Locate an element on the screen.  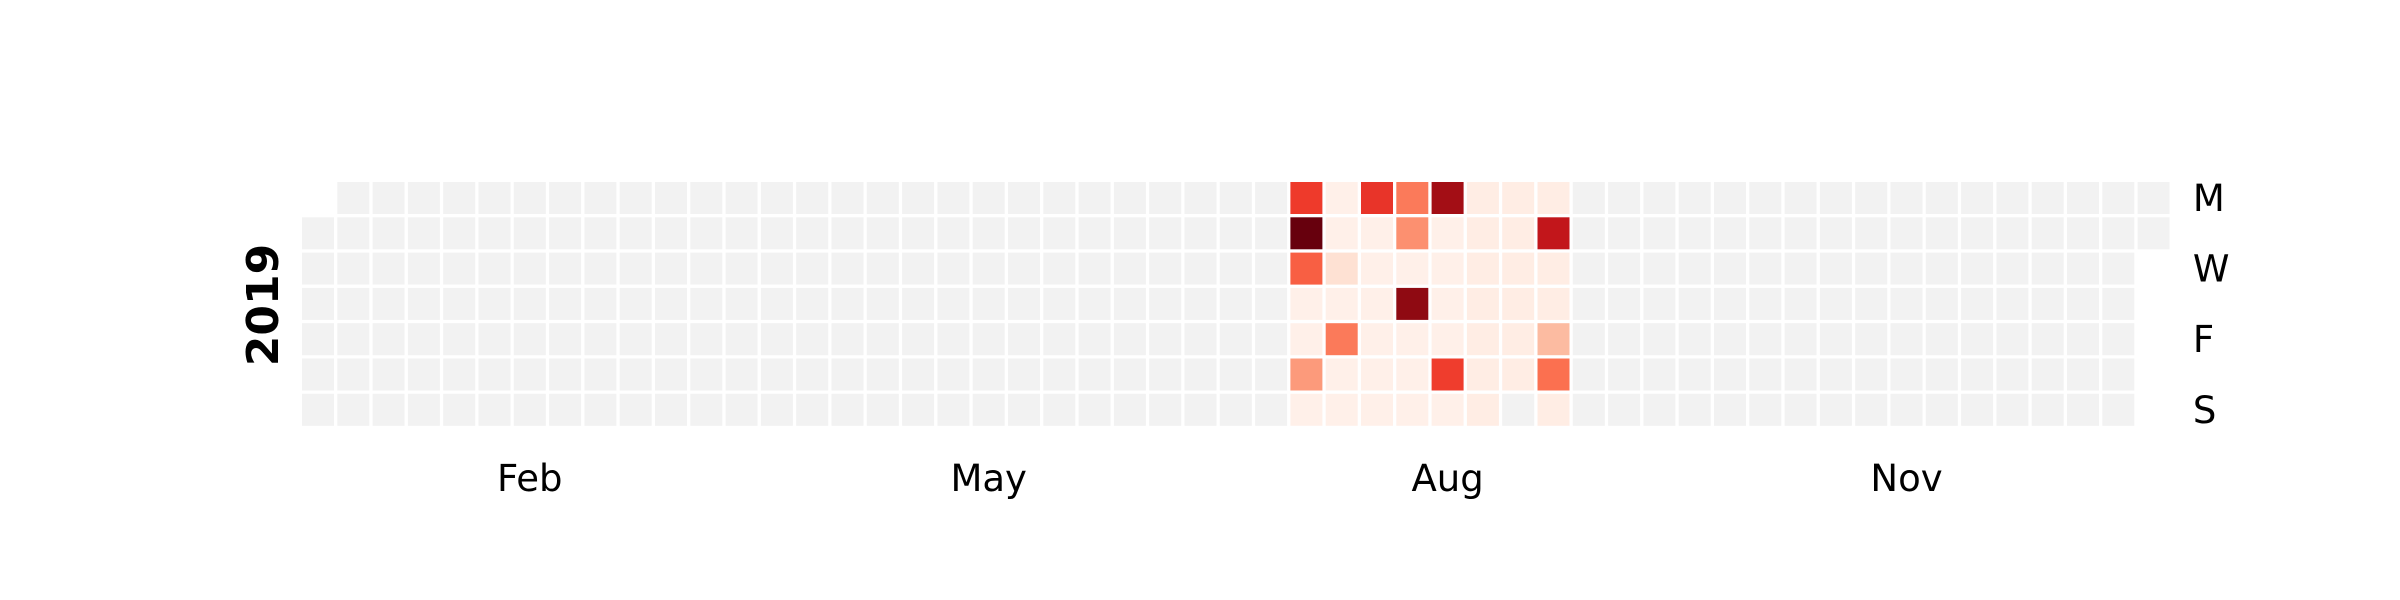
weekday-label: S is located at coordinates (2205, 410).